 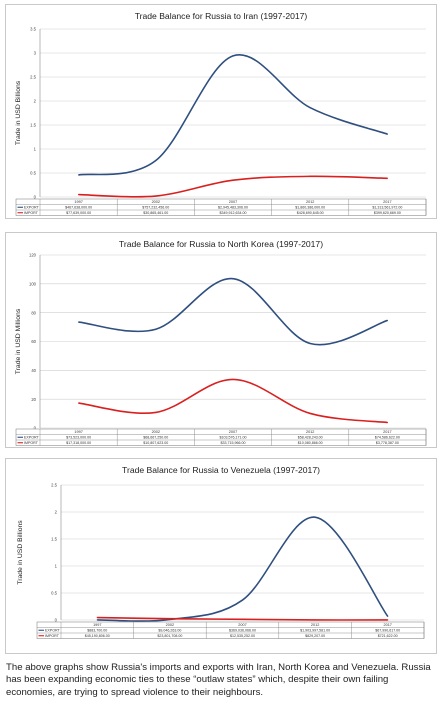 I want to click on x-tick-label: 2017, so click(x=387, y=432).